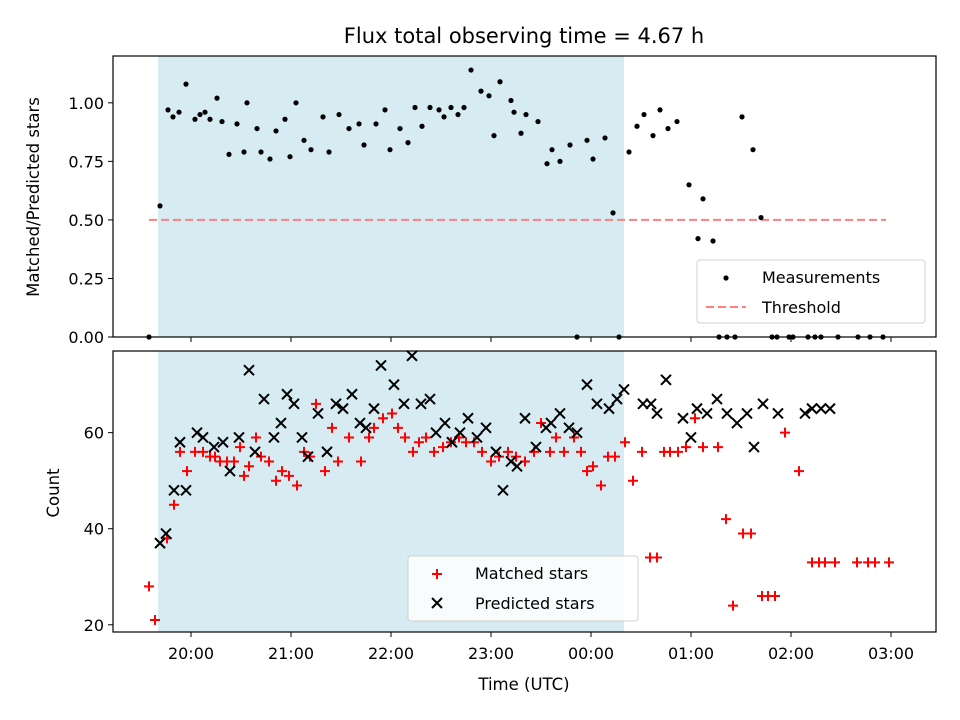 The width and height of the screenshot is (960, 720). Describe the element at coordinates (523, 684) in the screenshot. I see `x-axis-label: Time (UTC)` at that location.